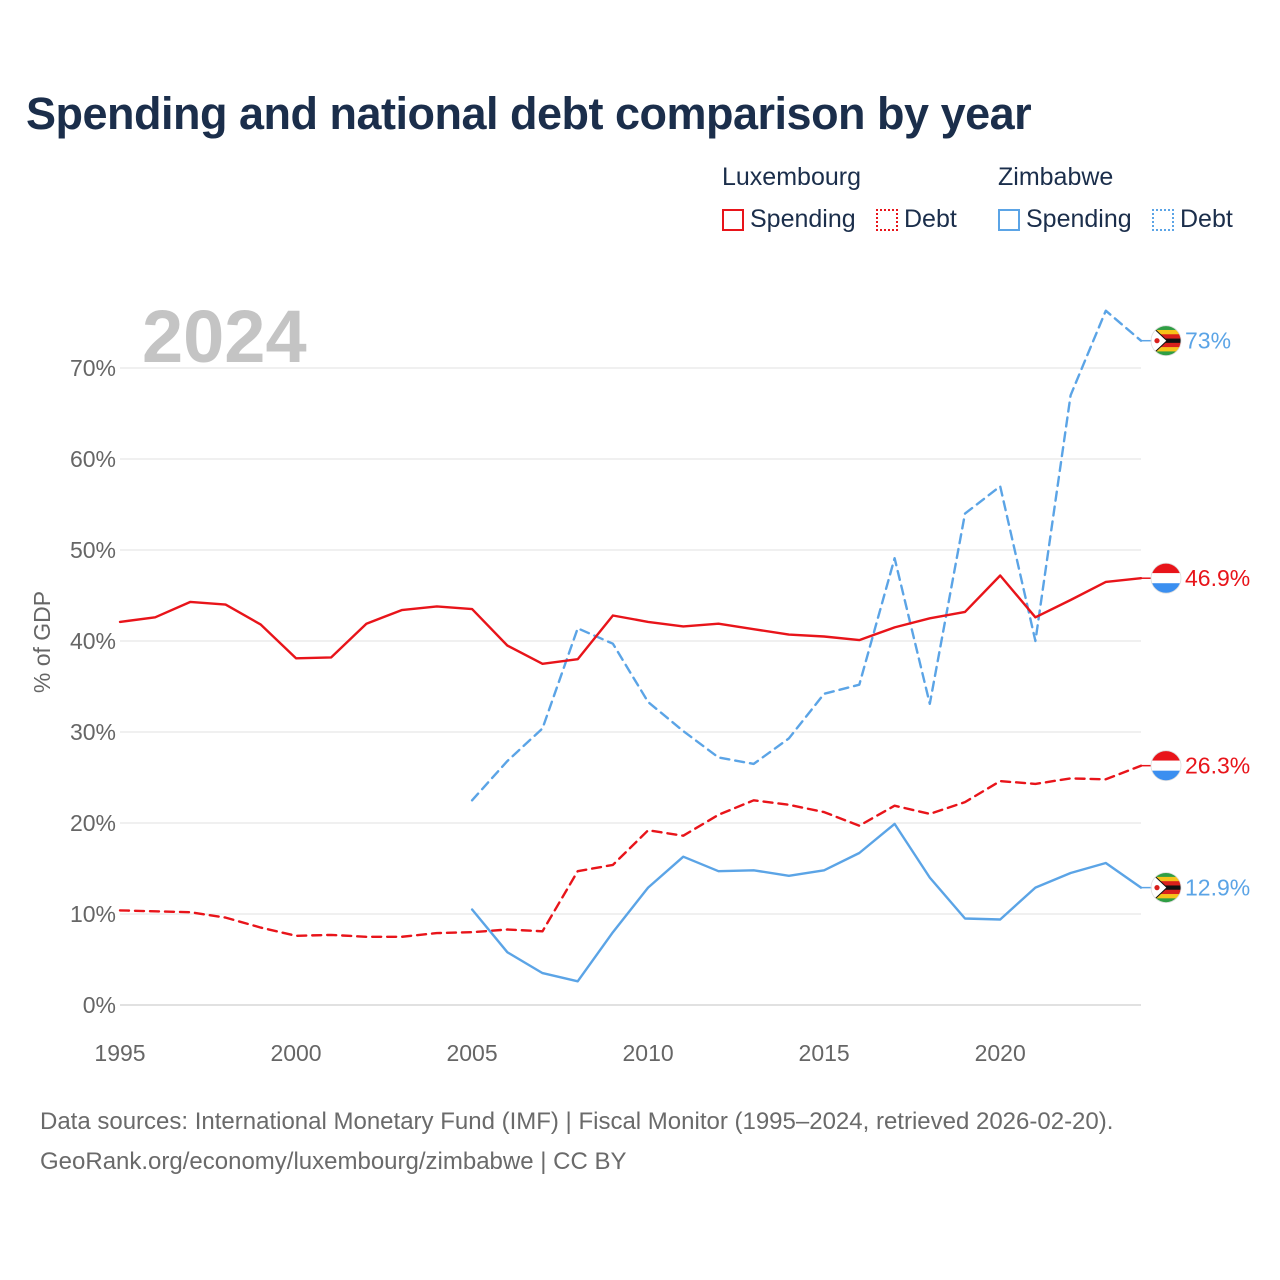 The width and height of the screenshot is (1280, 1280). What do you see at coordinates (93, 641) in the screenshot?
I see `y-tick-label: 40%` at bounding box center [93, 641].